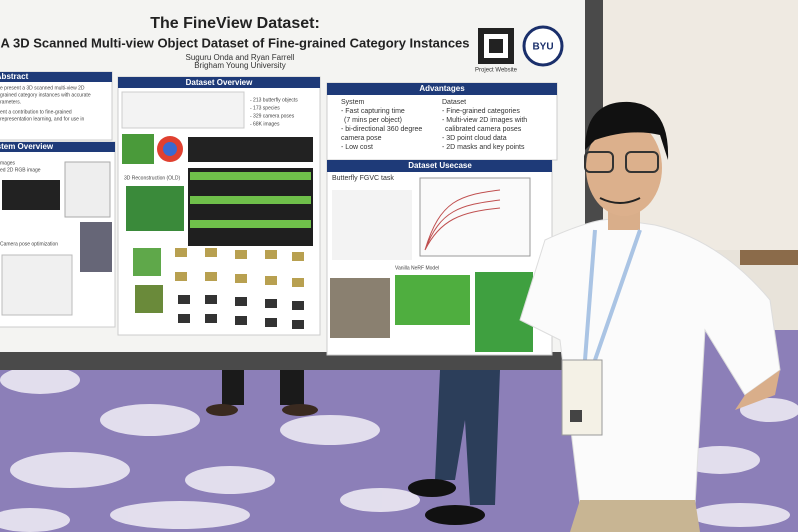 The width and height of the screenshot is (798, 532). Describe the element at coordinates (612, 295) in the screenshot. I see `lanyard` at that location.